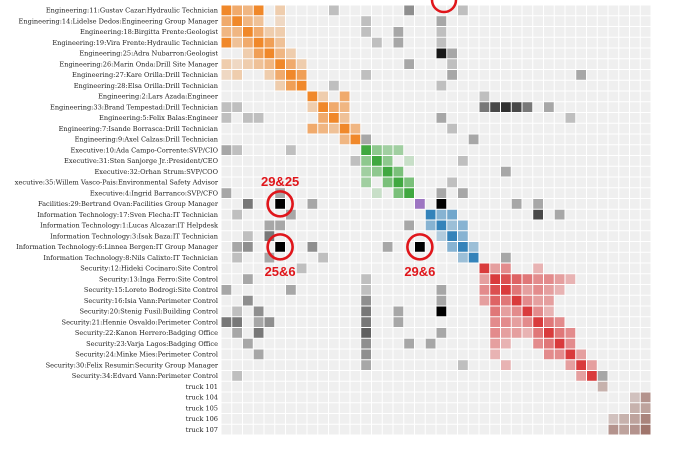 The image size is (678, 458). I want to click on row-label: Executive:32:Orhan Strum:SVP/COO, so click(156, 172).